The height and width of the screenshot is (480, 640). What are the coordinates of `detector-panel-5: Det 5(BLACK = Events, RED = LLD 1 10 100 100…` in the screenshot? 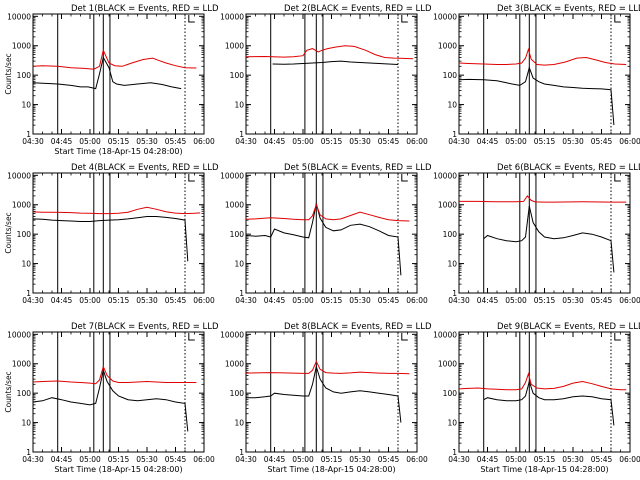 It's located at (326, 234).